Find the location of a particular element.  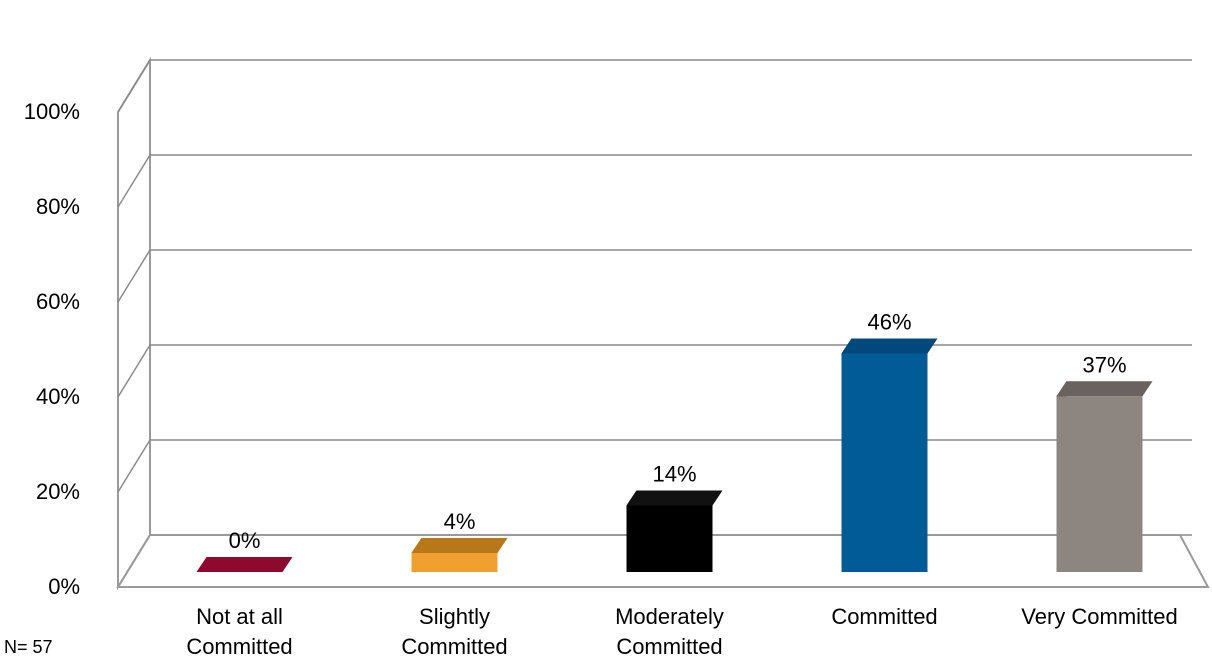

category-label: Very Committed is located at coordinates (1099, 616).